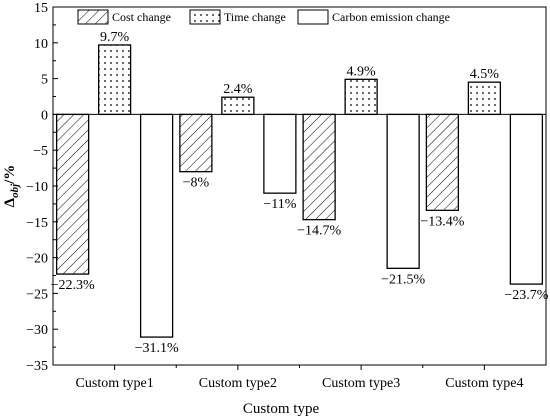 Image resolution: width=550 pixels, height=419 pixels. Describe the element at coordinates (15, 190) in the screenshot. I see `y-axis-title-subscript: obj` at that location.